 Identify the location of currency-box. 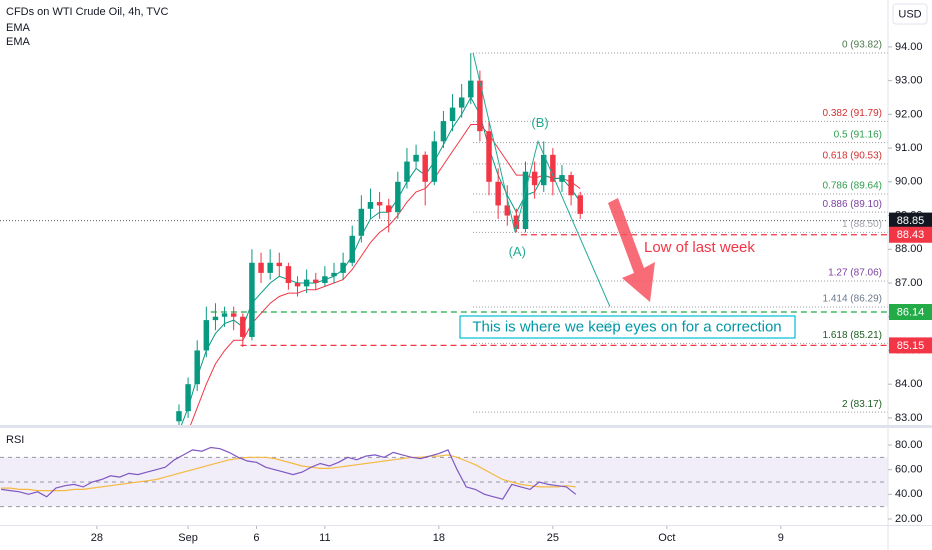
(910, 14).